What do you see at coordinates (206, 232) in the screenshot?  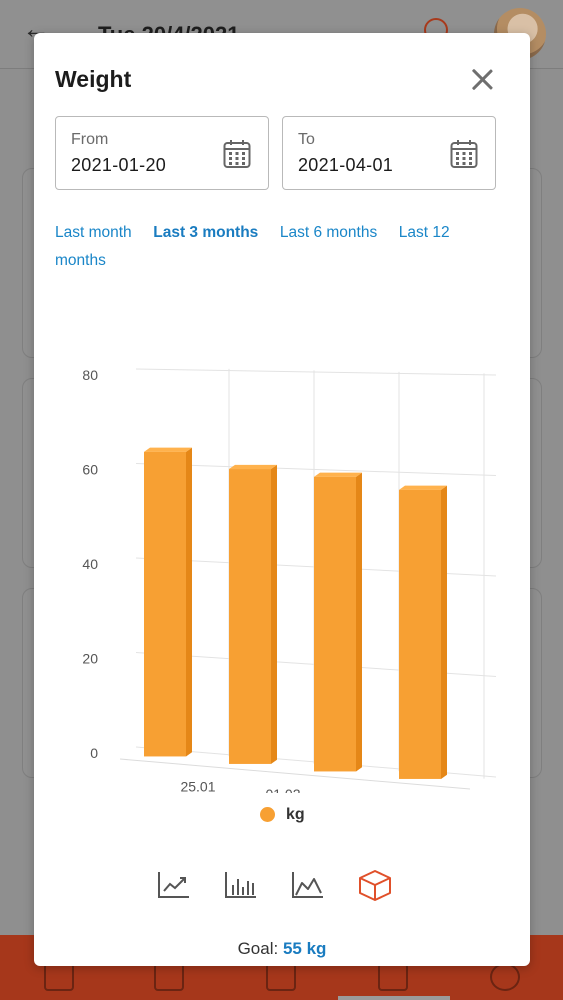 I see `range-last-3-months: Last 3 months` at bounding box center [206, 232].